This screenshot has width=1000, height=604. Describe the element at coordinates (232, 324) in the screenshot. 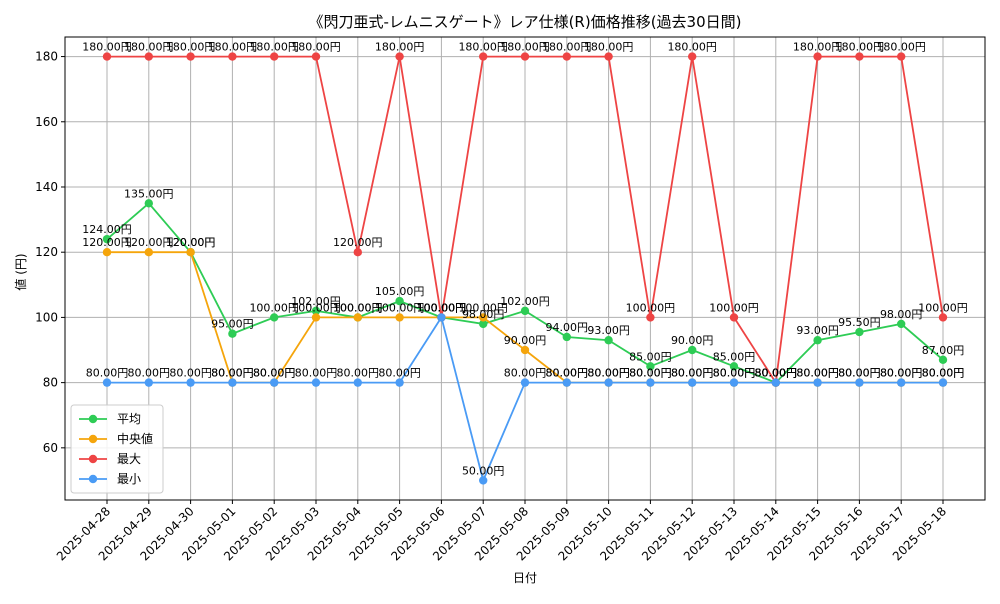

I see `data-label: 95.00円` at that location.